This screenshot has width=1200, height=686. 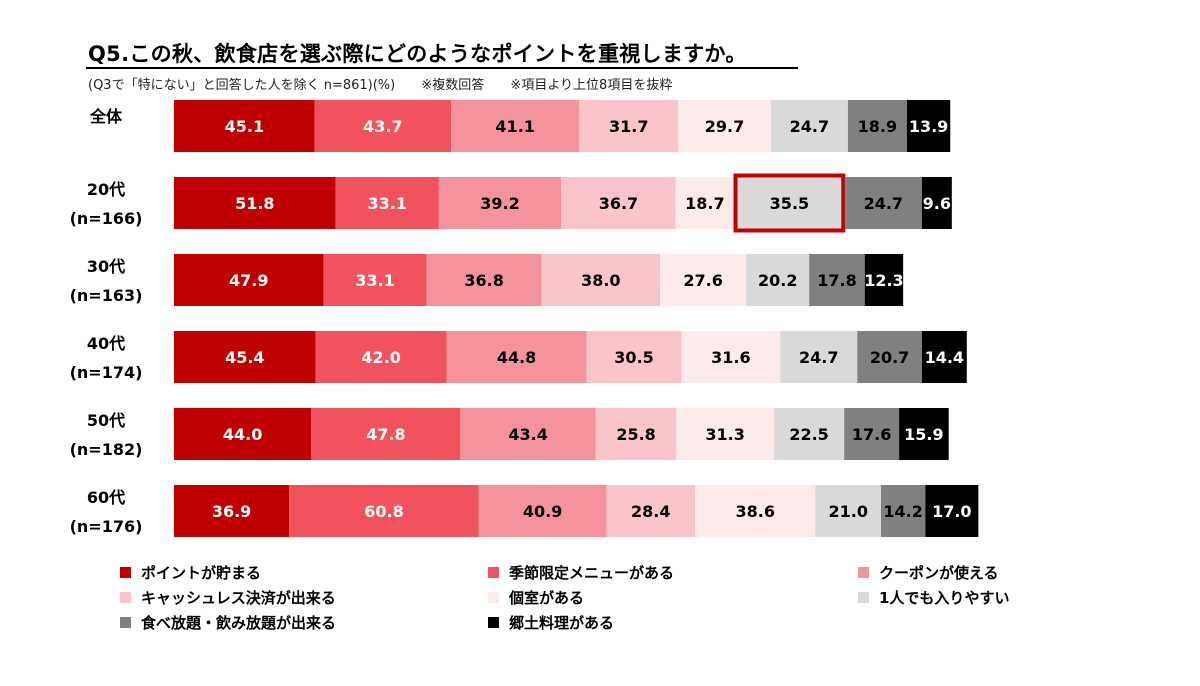 I want to click on data-label: 36.8, so click(x=483, y=280).